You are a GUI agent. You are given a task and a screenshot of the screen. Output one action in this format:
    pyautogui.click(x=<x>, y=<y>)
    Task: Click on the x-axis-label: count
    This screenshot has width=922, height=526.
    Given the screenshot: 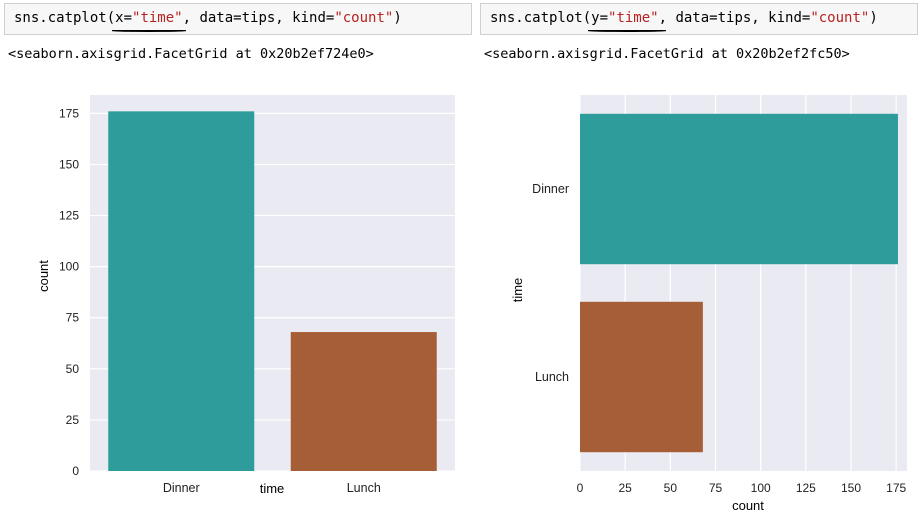 What is the action you would take?
    pyautogui.click(x=748, y=505)
    